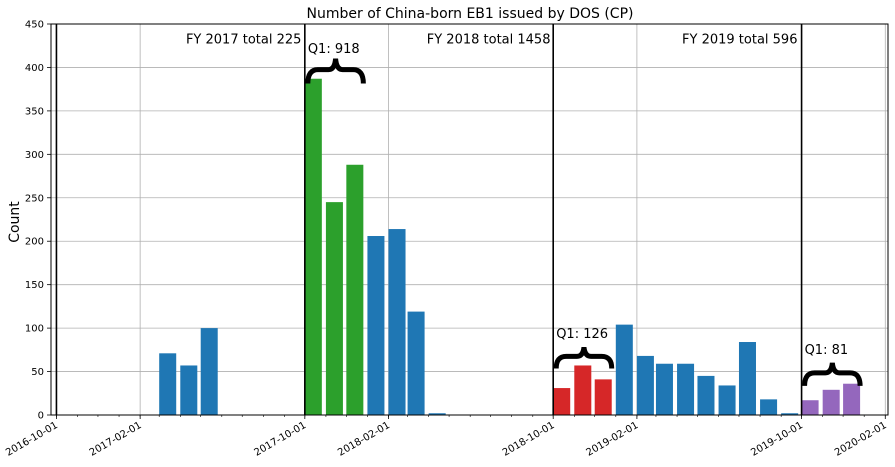 The width and height of the screenshot is (895, 467). I want to click on x-tick-label: 2016-10-01, so click(32, 439).